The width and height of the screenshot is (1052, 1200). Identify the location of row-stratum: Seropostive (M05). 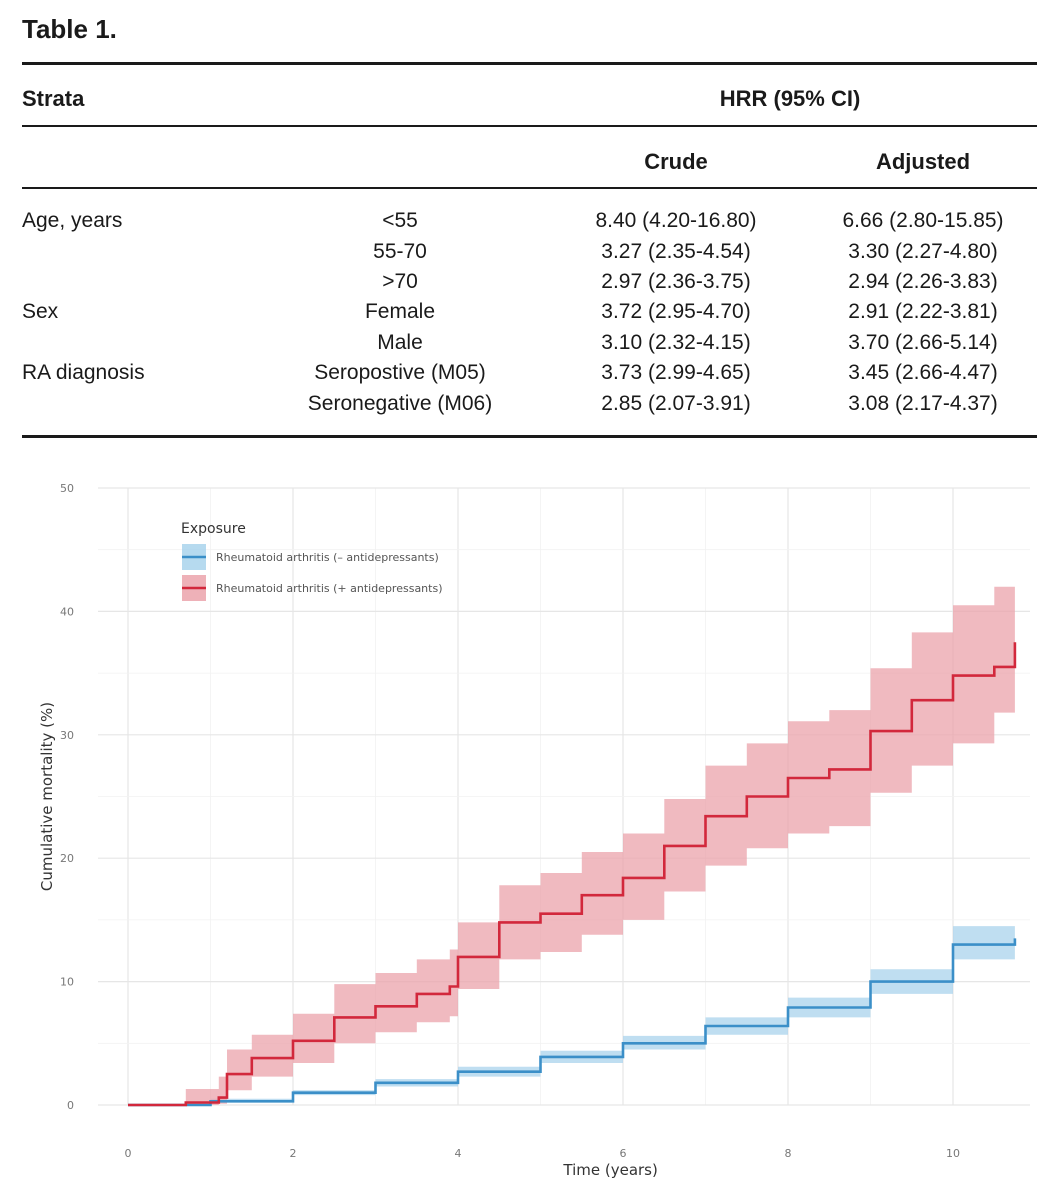
(400, 372).